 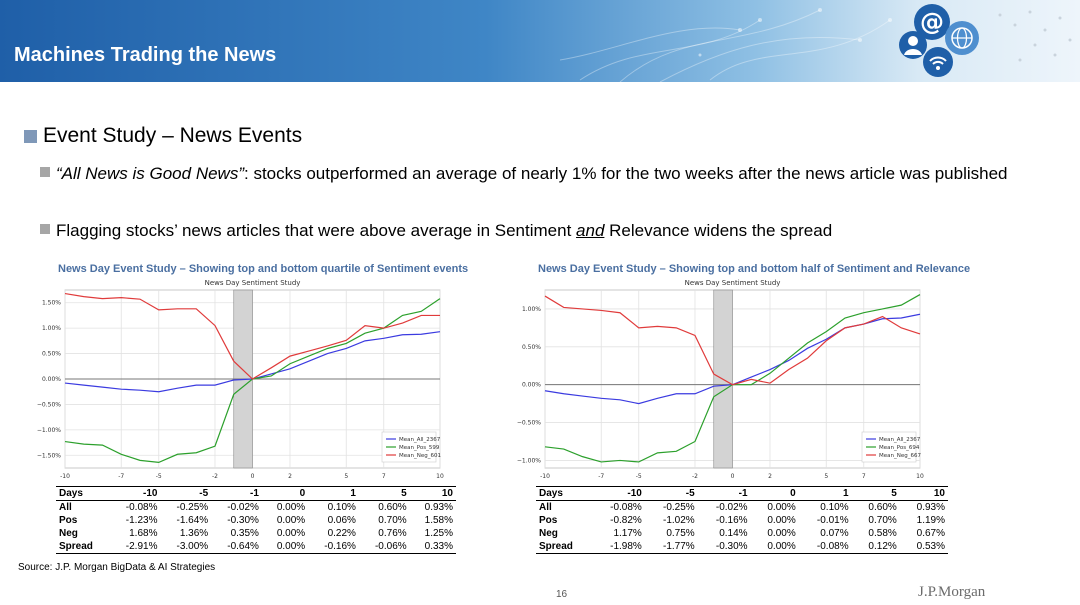 I want to click on table-cell: Neg, so click(x=548, y=533).